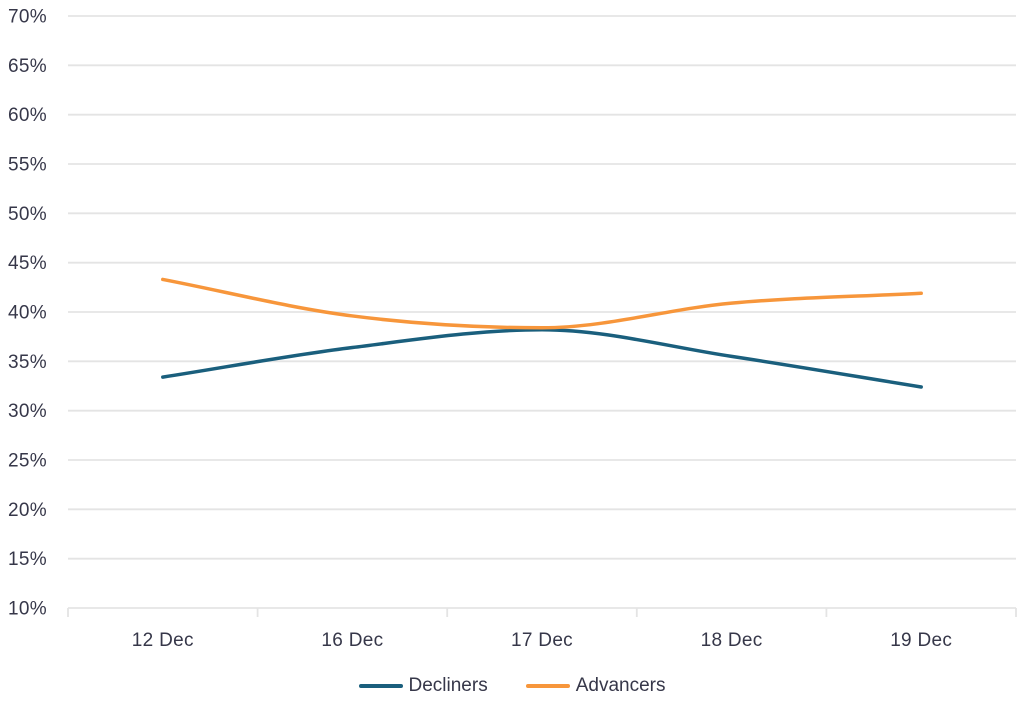 This screenshot has width=1024, height=714. I want to click on legend-item-decliners: Decliners, so click(423, 686).